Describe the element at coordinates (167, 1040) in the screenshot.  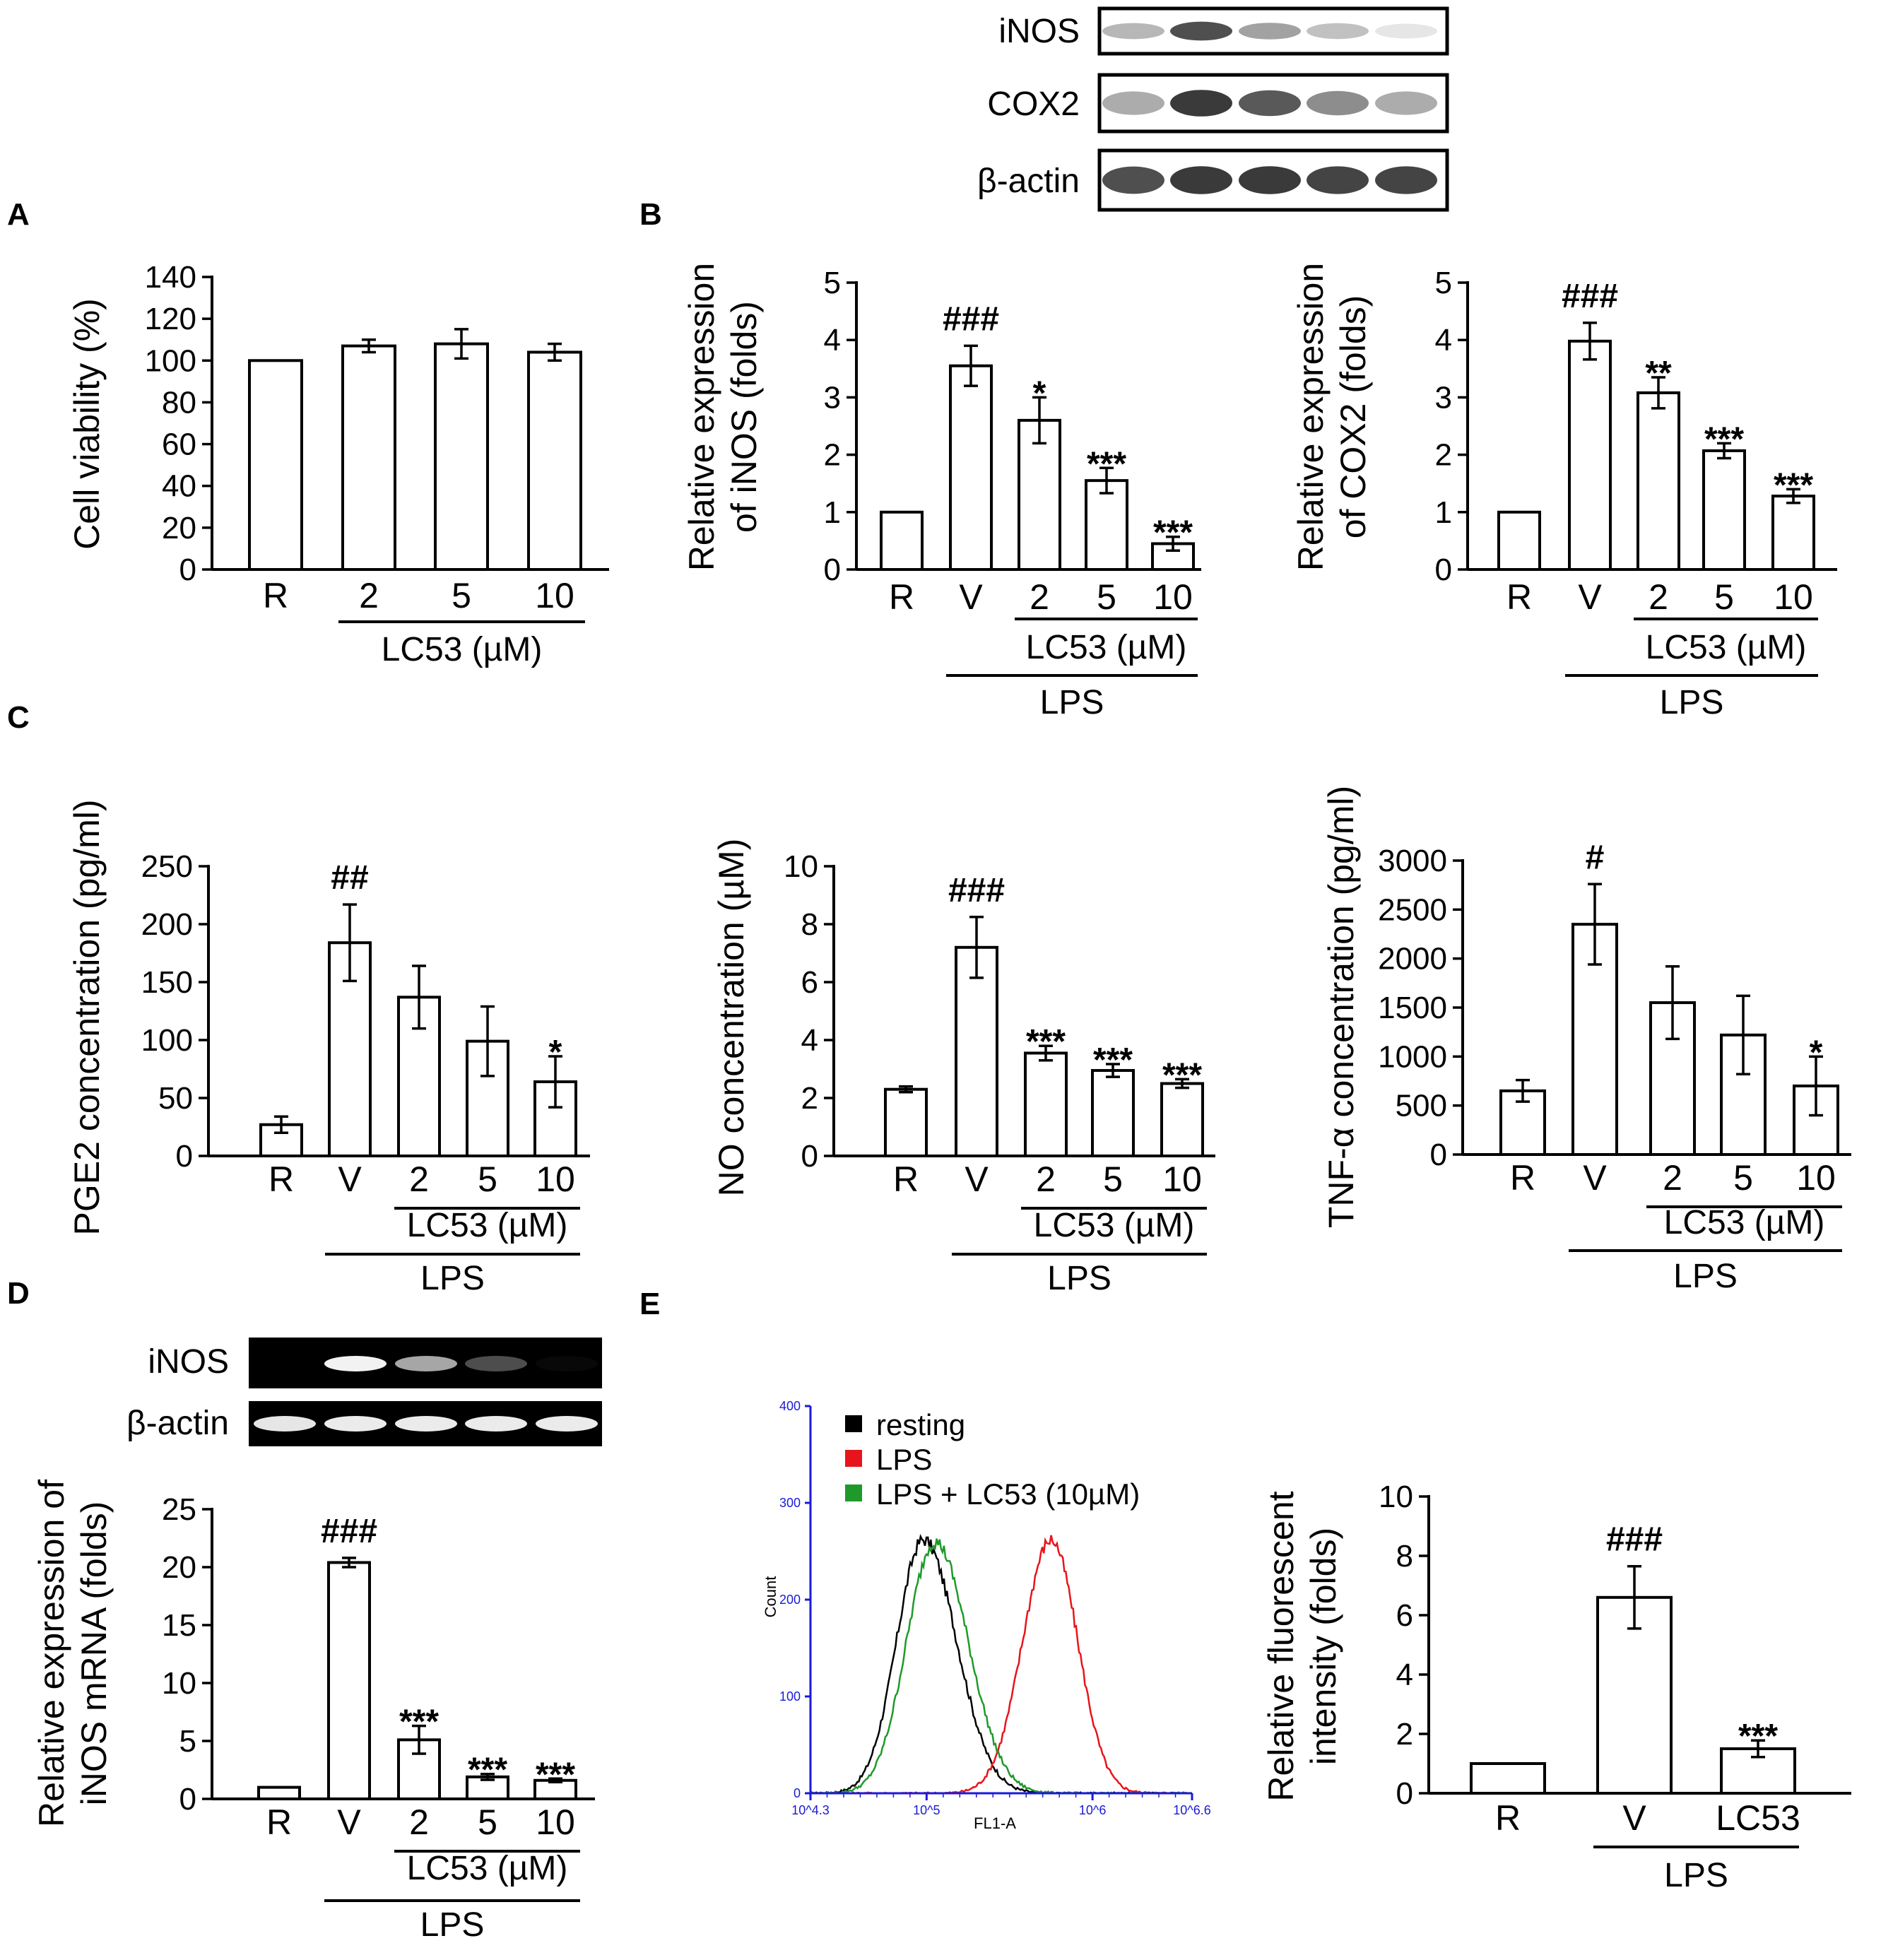
I see `y-tick-label: 100` at that location.